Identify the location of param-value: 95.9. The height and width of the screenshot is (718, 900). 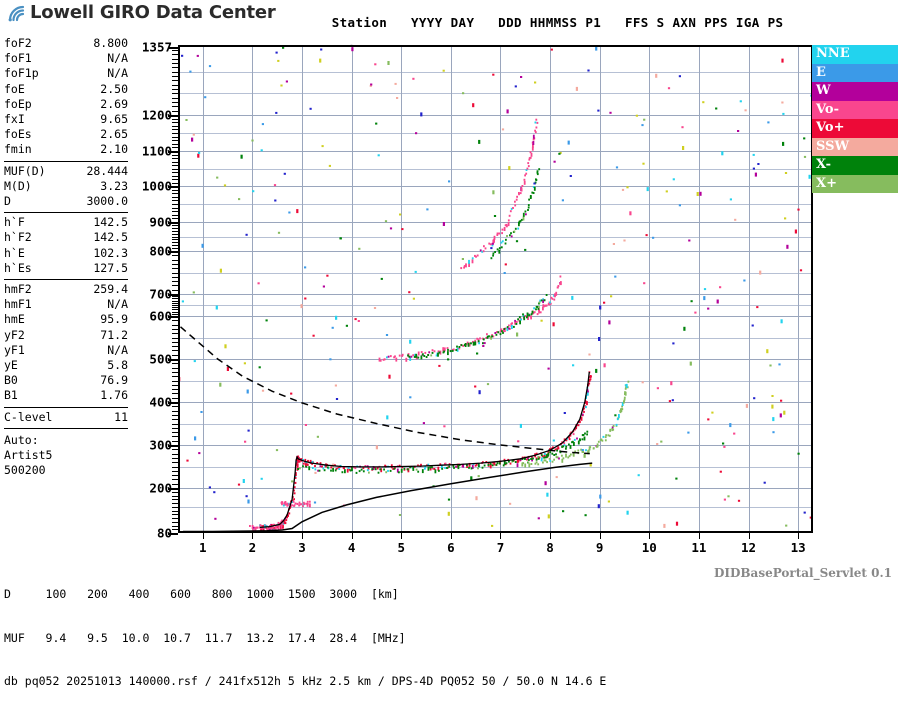
(114, 319).